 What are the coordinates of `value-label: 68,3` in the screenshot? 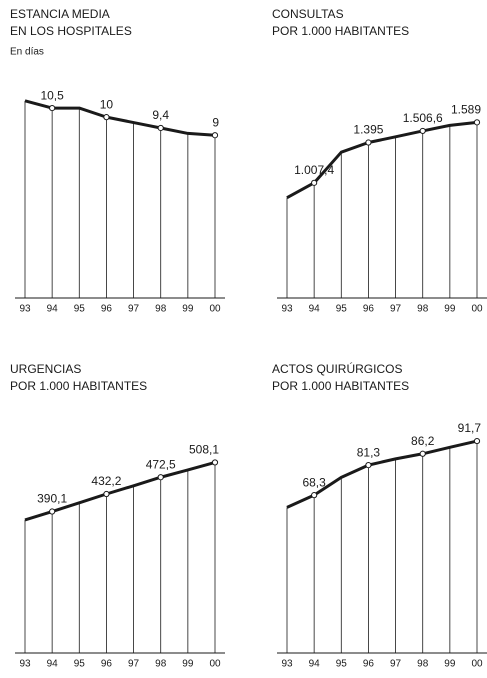 It's located at (314, 482).